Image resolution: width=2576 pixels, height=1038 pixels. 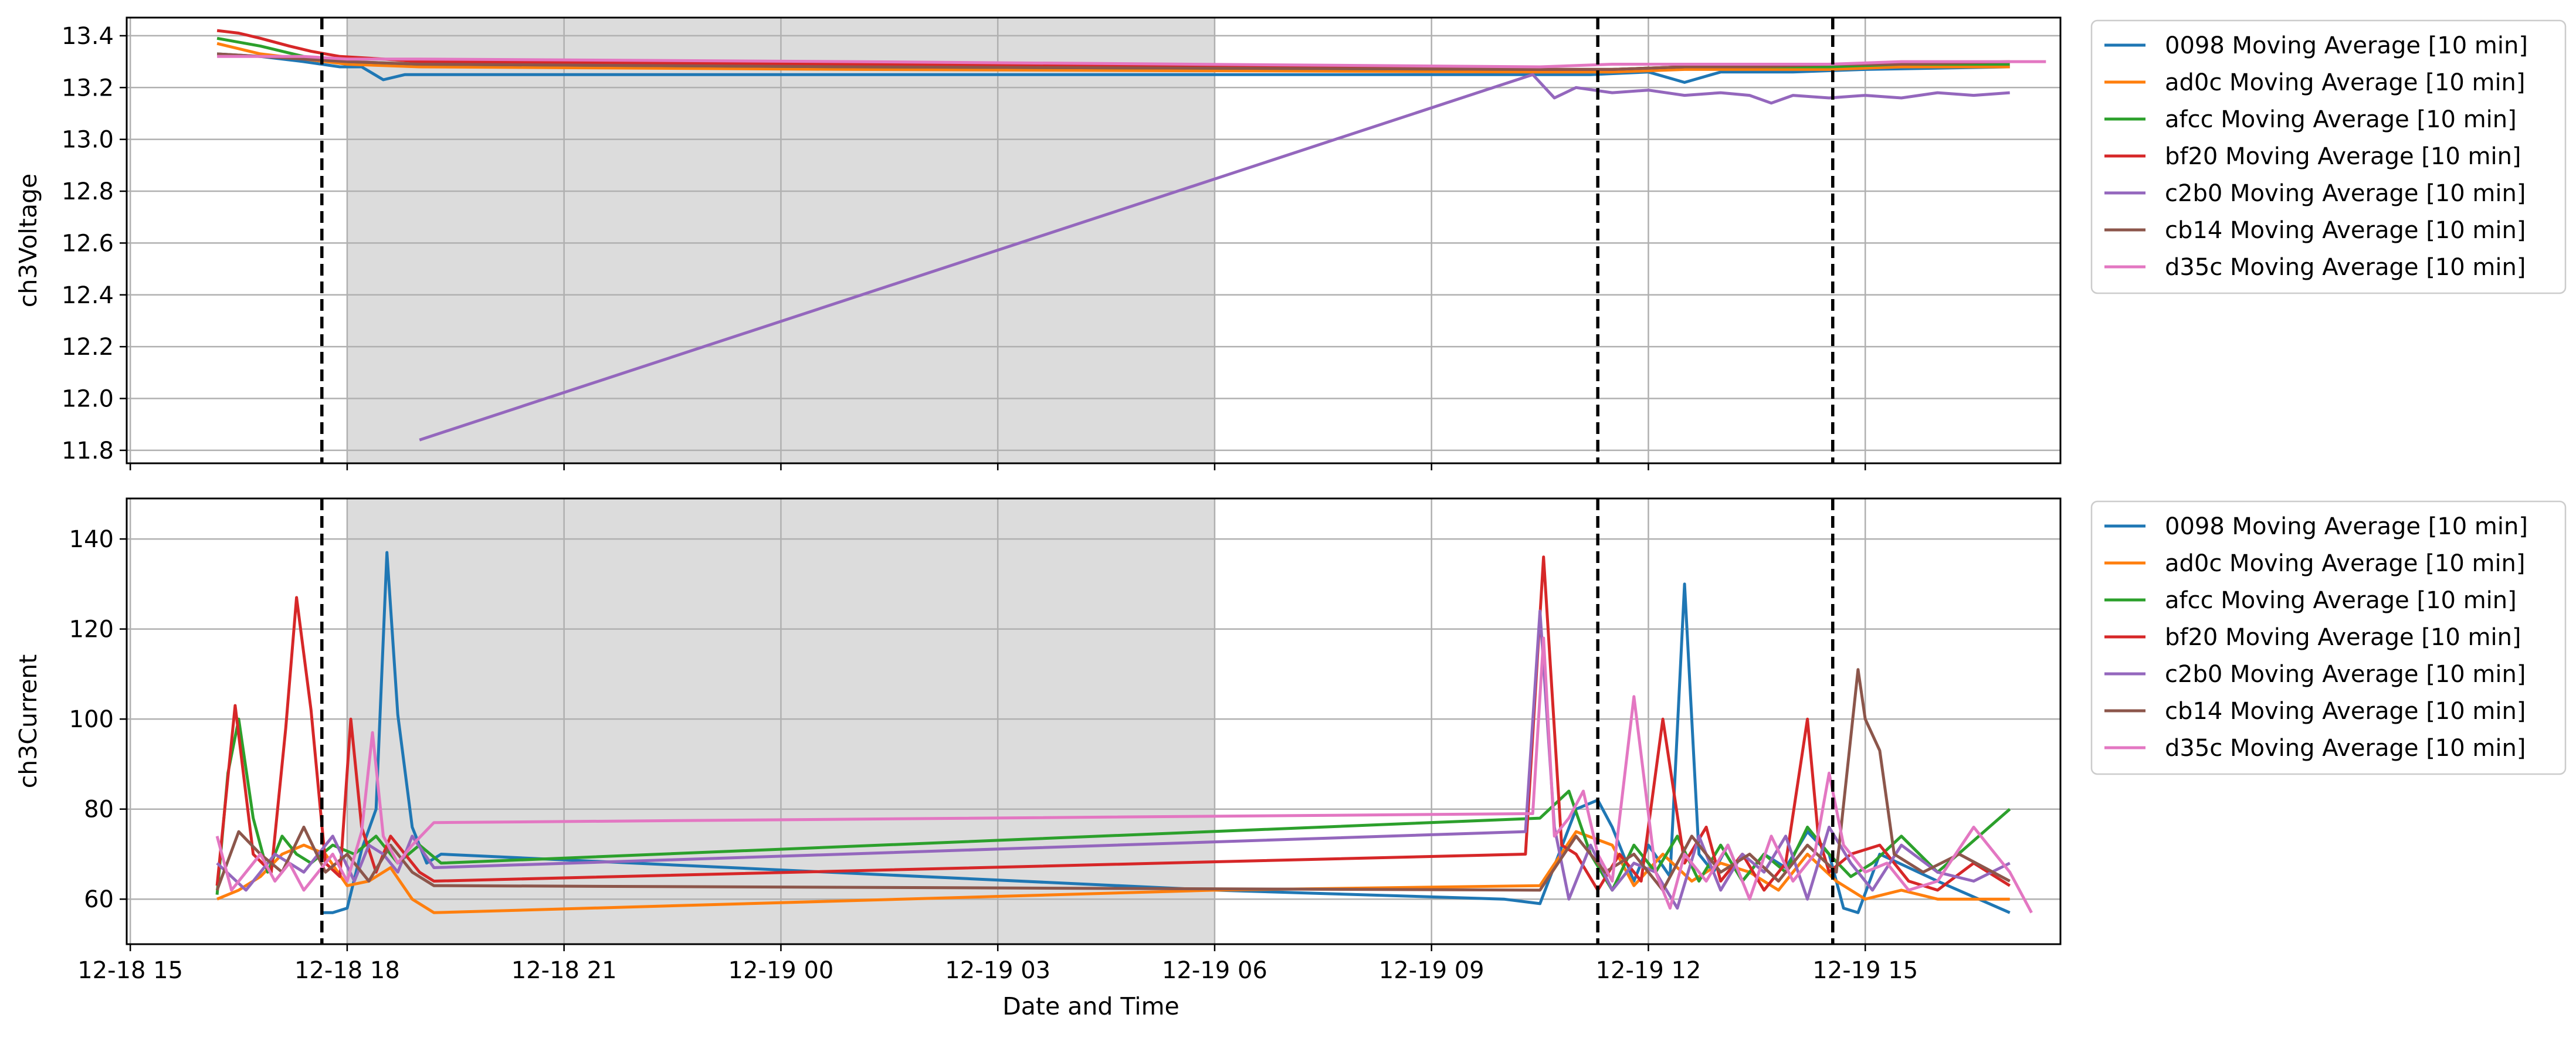 What do you see at coordinates (998, 970) in the screenshot?
I see `x-tick-label: 12-19 03` at bounding box center [998, 970].